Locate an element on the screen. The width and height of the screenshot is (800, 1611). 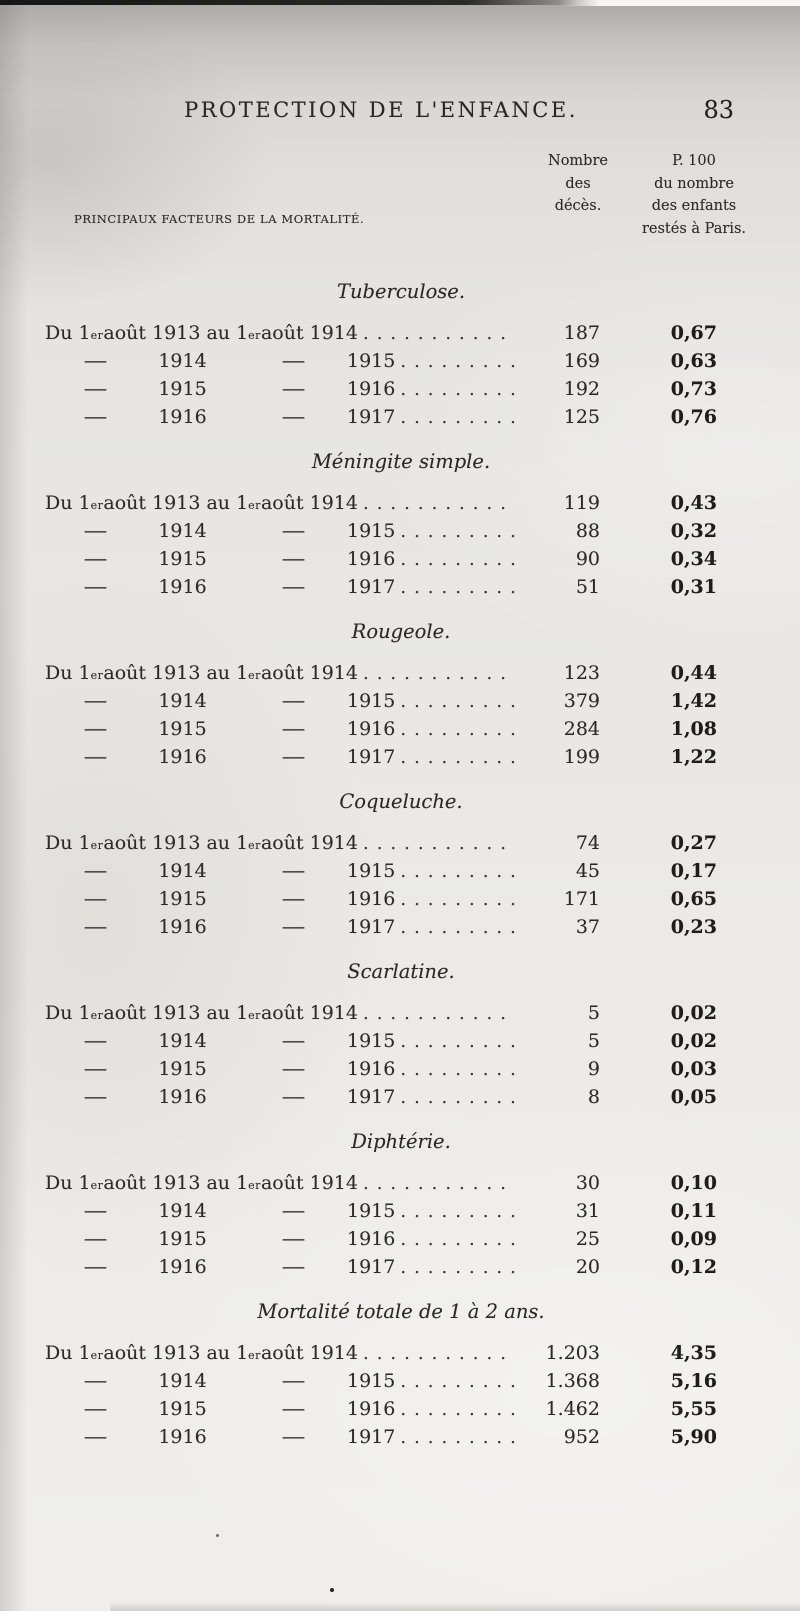
deaths-value: 284 is located at coordinates (581, 729).